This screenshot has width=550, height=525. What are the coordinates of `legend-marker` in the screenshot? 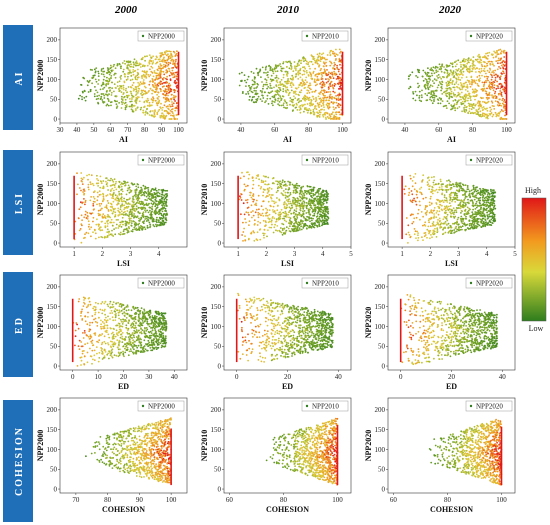 It's located at (307, 160).